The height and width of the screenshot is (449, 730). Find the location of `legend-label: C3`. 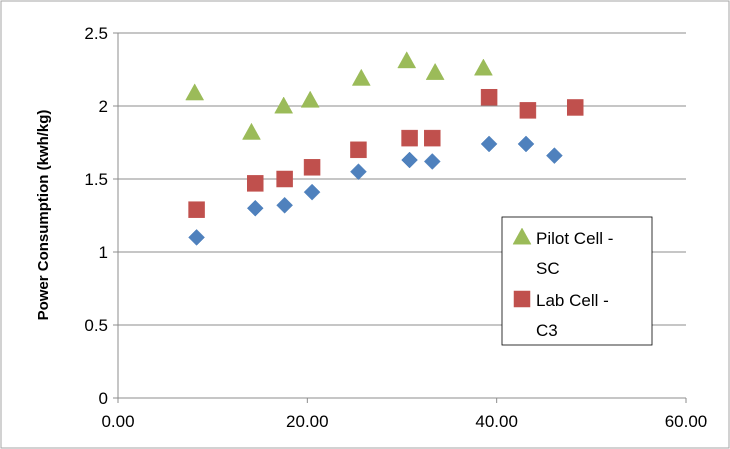

legend-label: C3 is located at coordinates (547, 330).